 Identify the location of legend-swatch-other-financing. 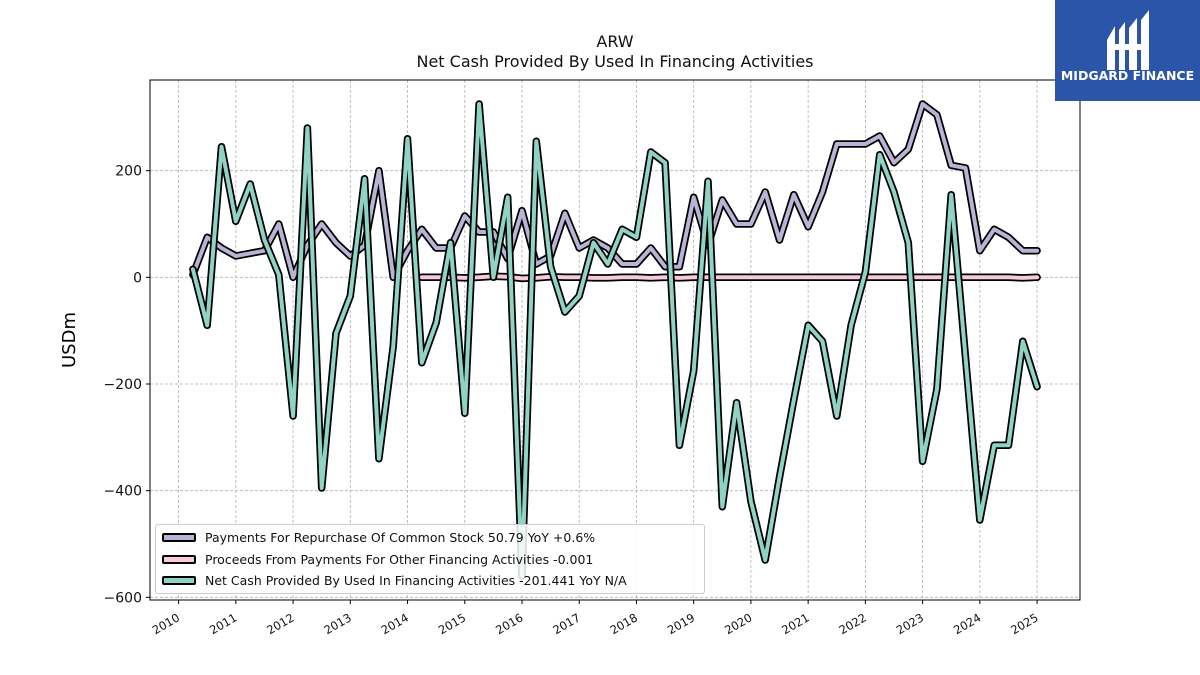
(179, 559).